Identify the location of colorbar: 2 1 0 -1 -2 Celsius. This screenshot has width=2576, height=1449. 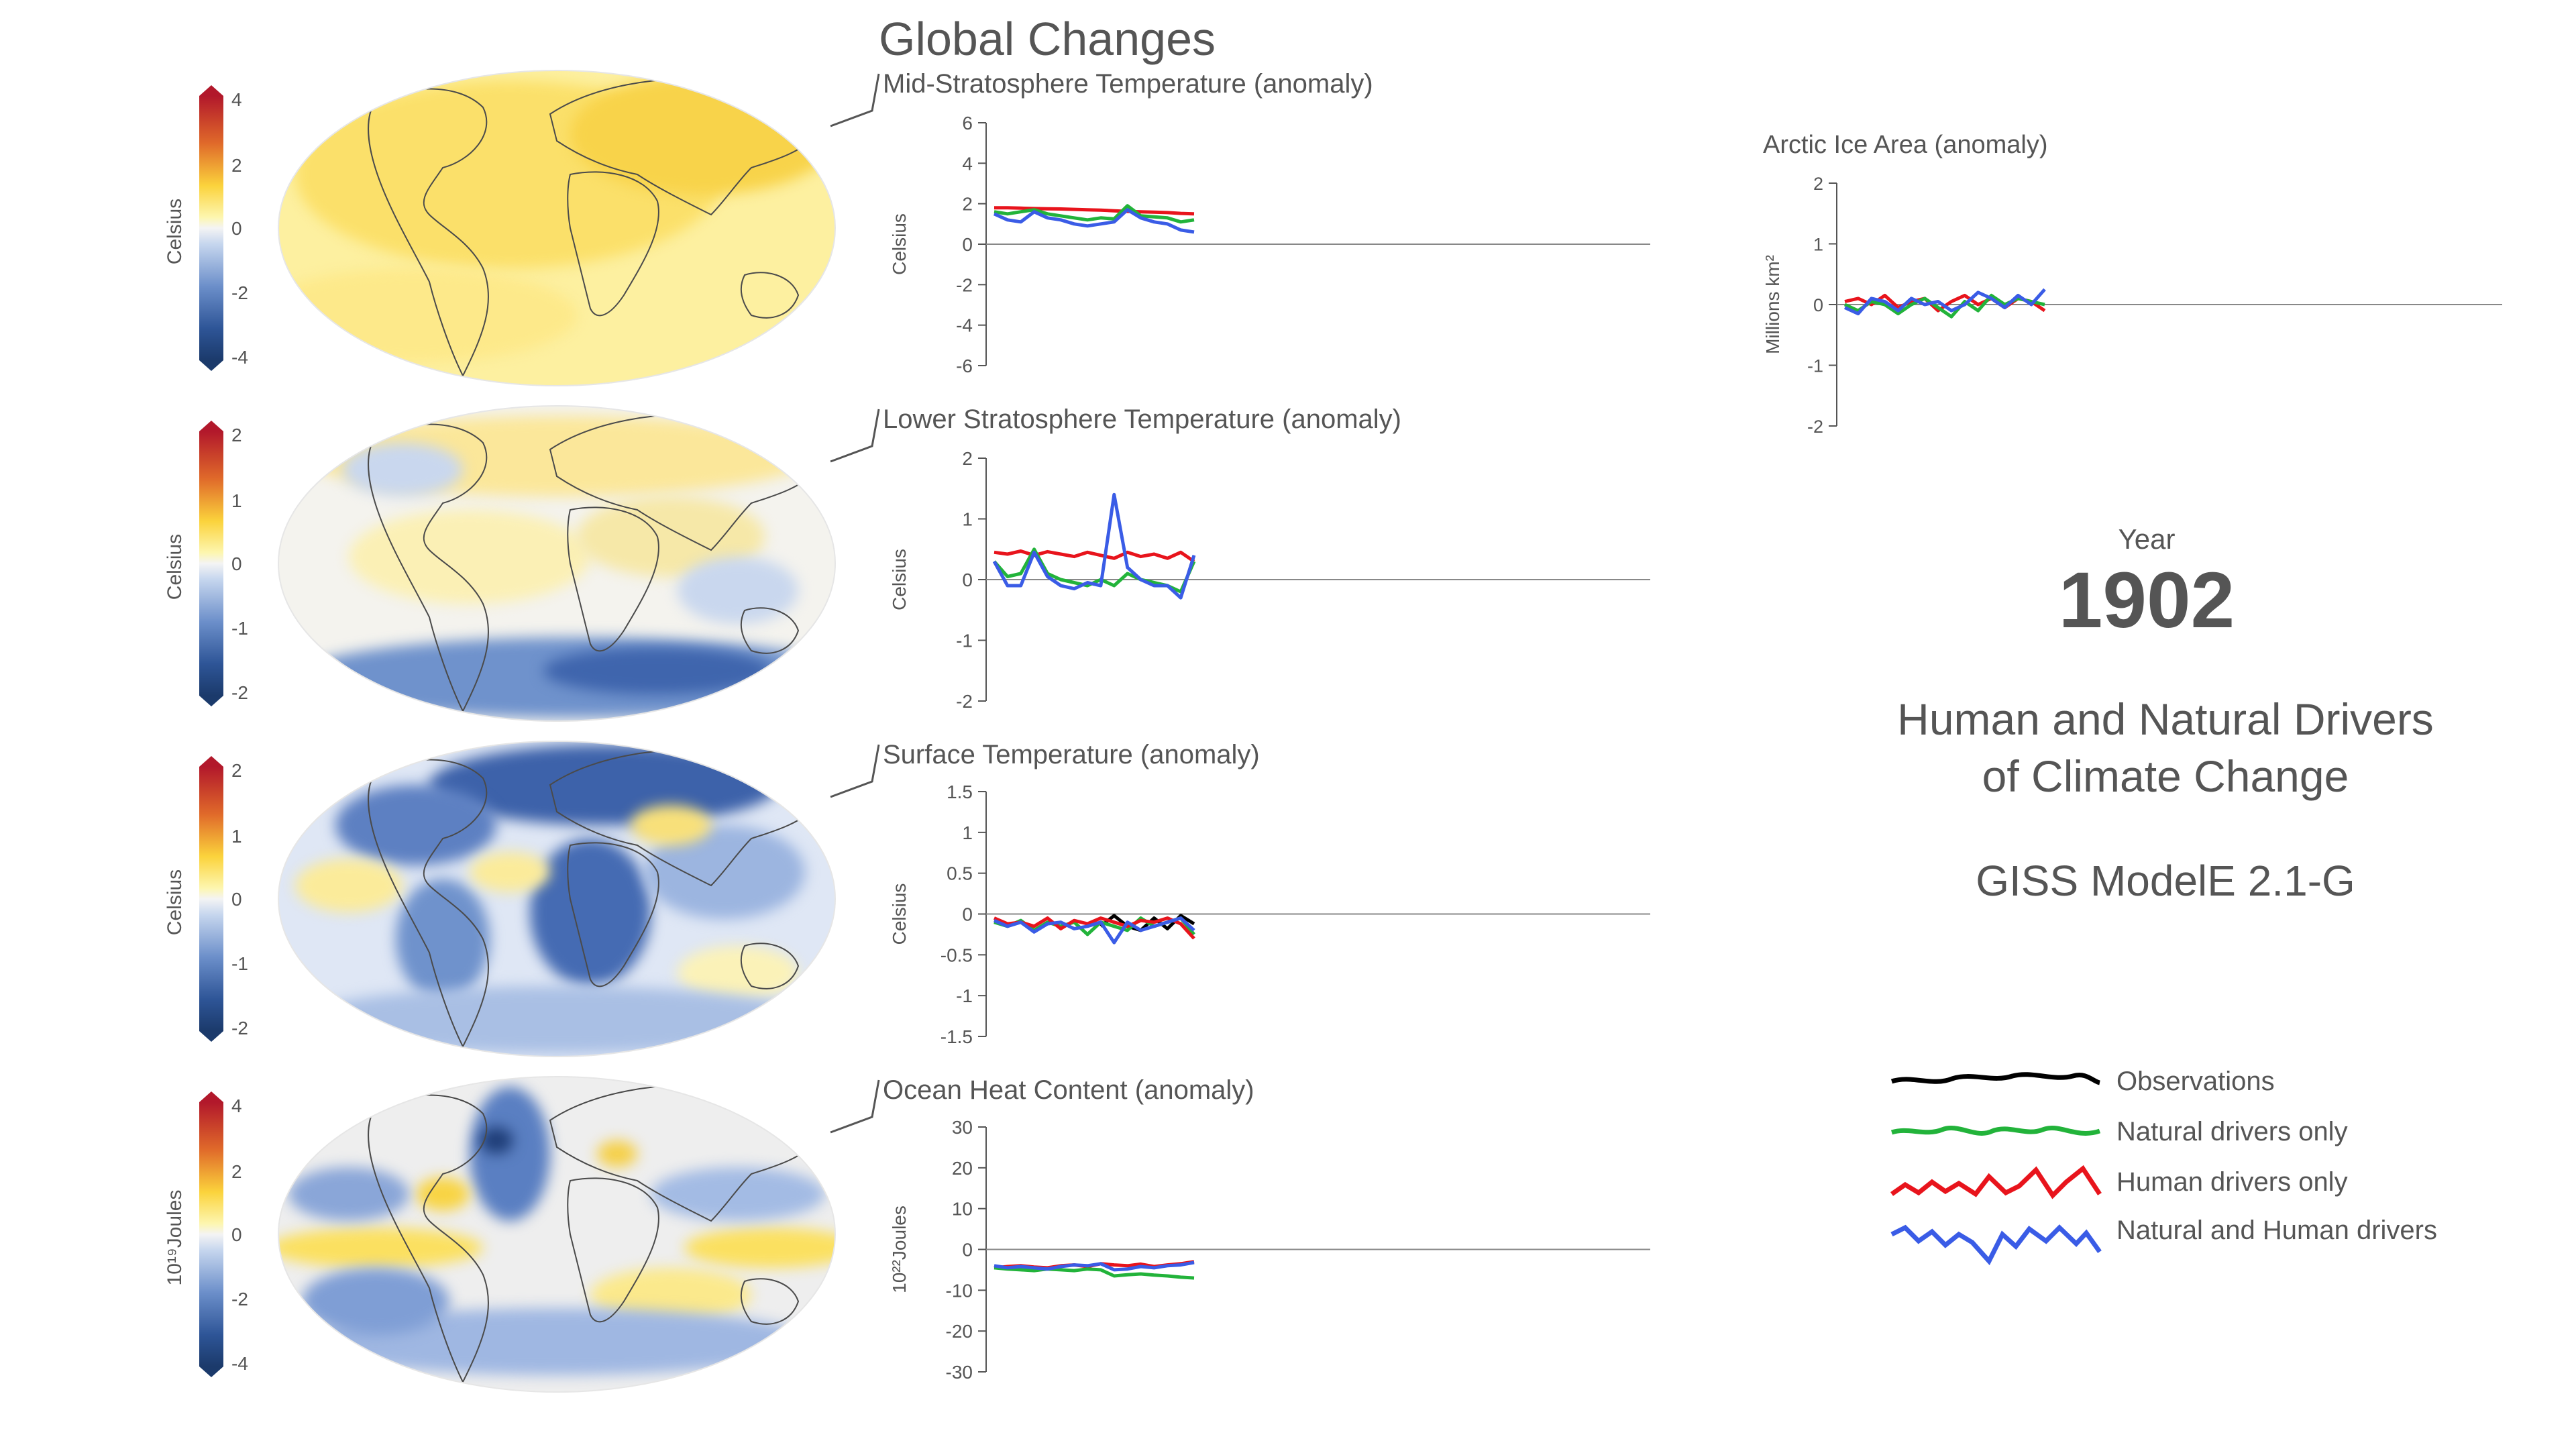
(206, 899).